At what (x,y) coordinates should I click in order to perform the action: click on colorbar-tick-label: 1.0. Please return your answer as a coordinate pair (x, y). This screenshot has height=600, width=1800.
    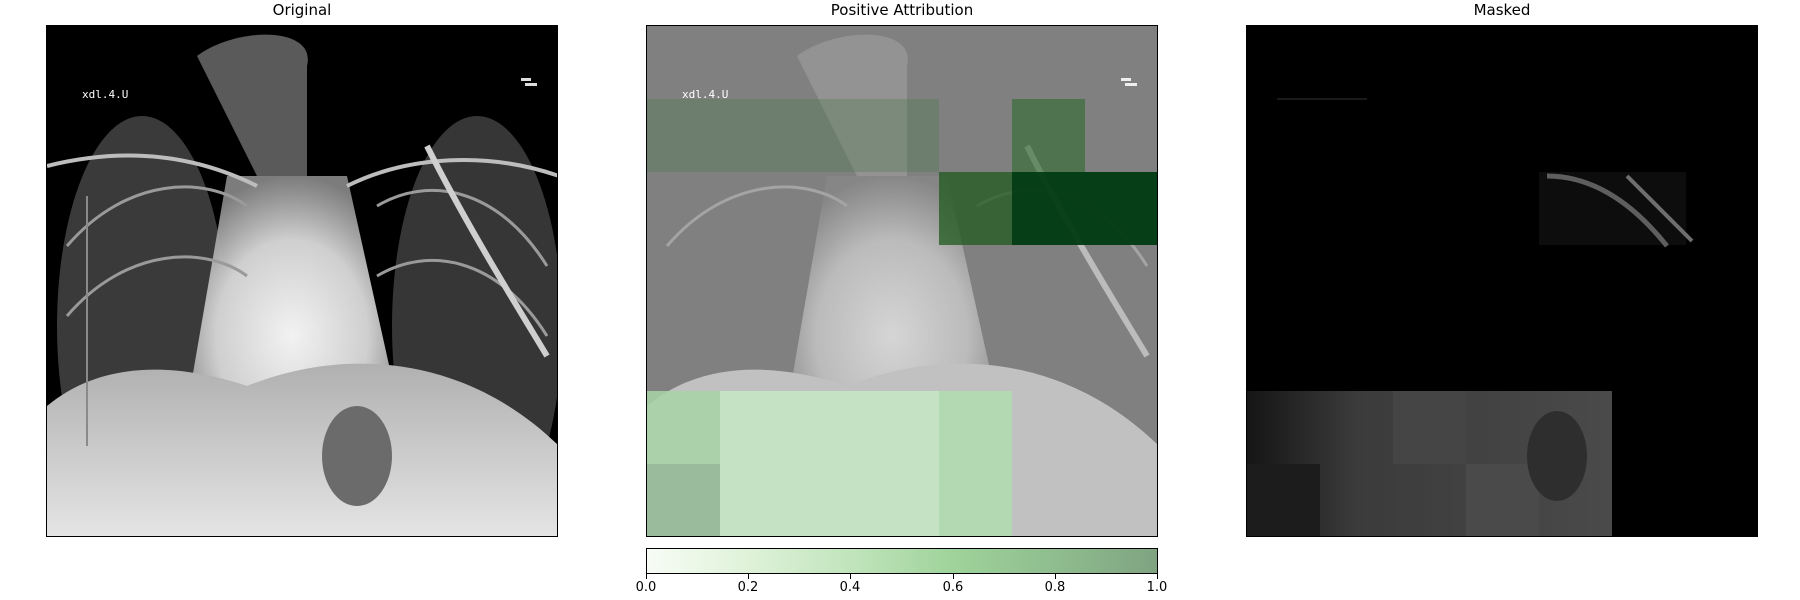
    Looking at the image, I should click on (1157, 587).